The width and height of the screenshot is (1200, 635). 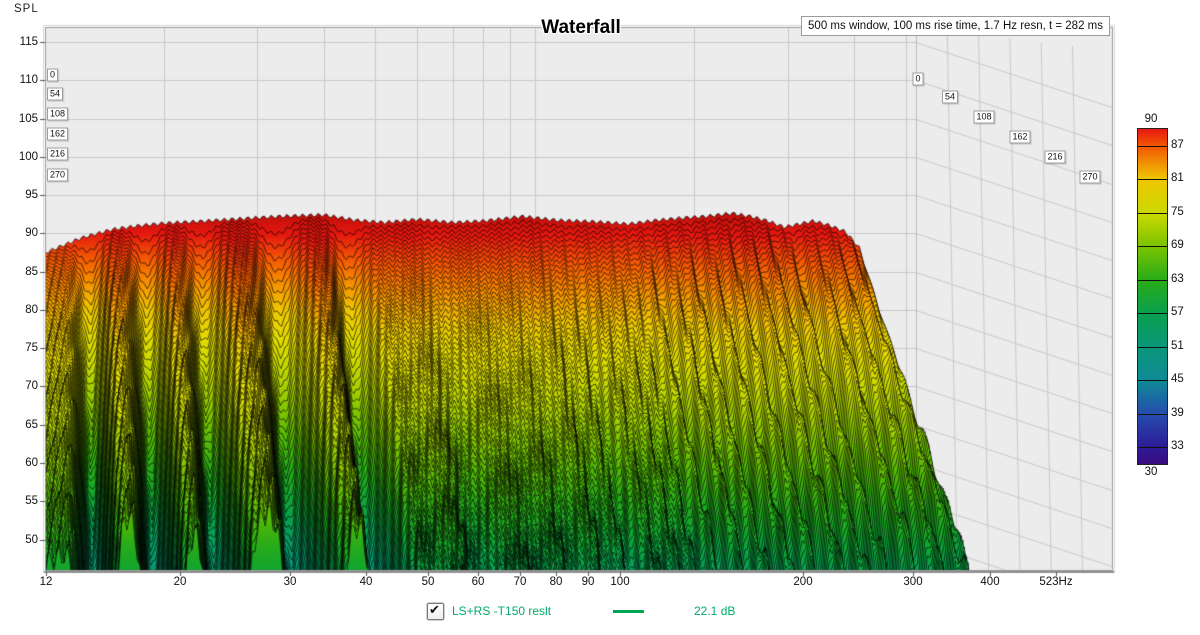 I want to click on series-level-value: 22.1 dB, so click(x=715, y=611).